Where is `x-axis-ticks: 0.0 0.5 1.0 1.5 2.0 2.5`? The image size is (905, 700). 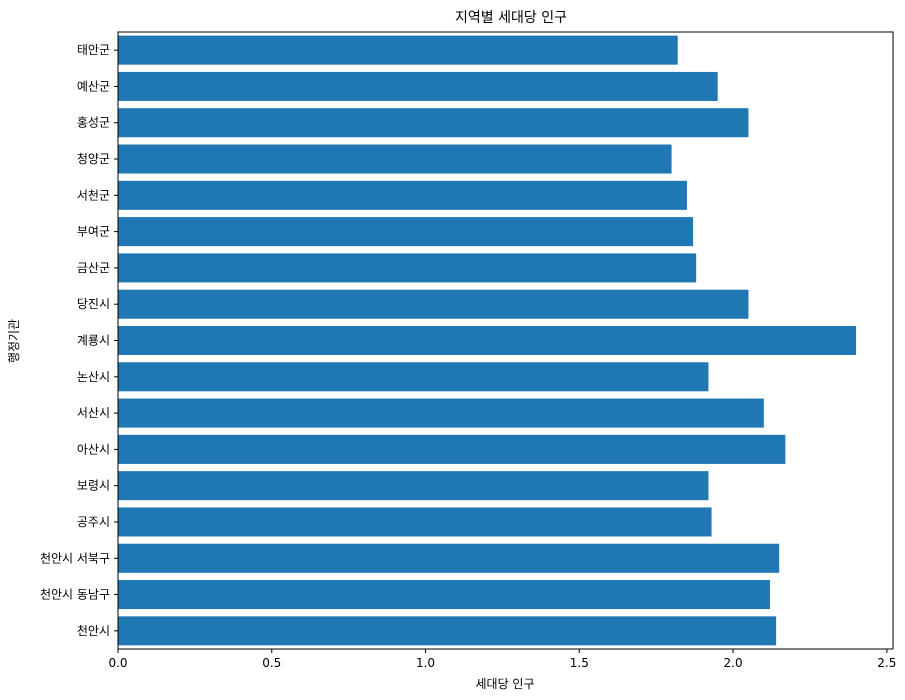 x-axis-ticks: 0.0 0.5 1.0 1.5 2.0 2.5 is located at coordinates (502, 659).